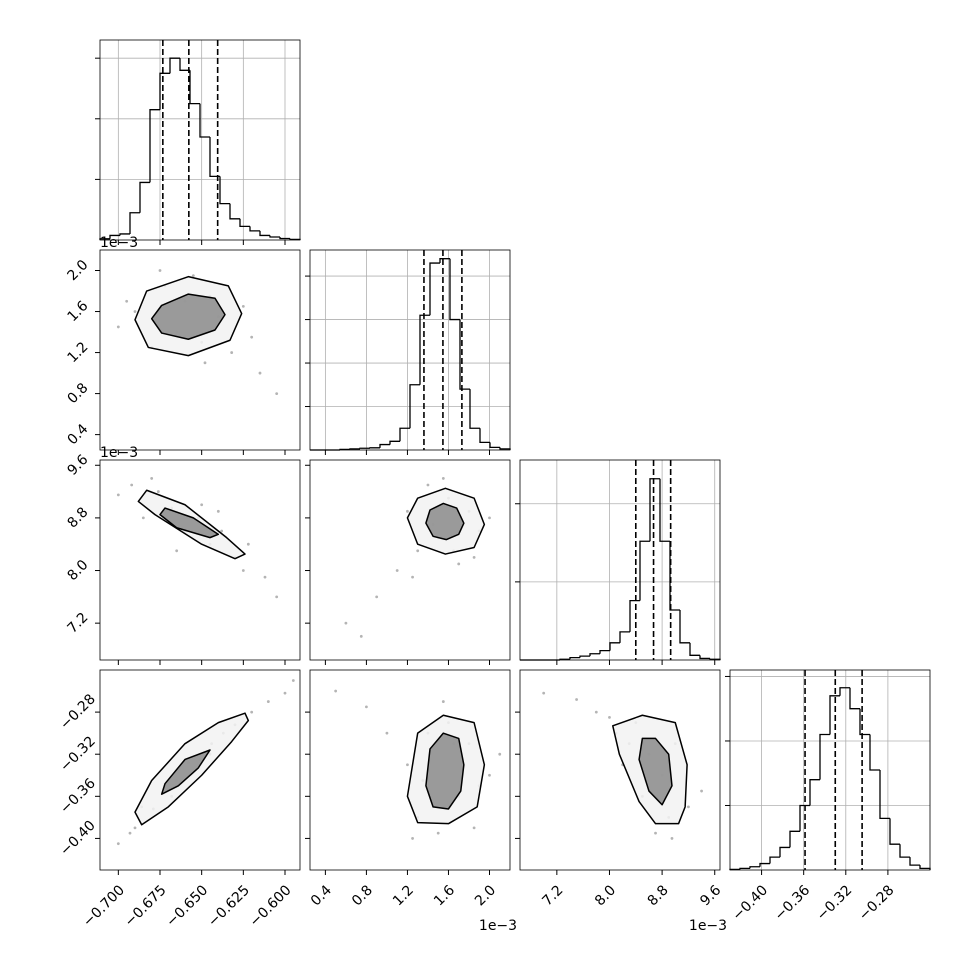 The image size is (970, 974). What do you see at coordinates (77, 465) in the screenshot?
I see `y-tick-label: 9.6` at bounding box center [77, 465].